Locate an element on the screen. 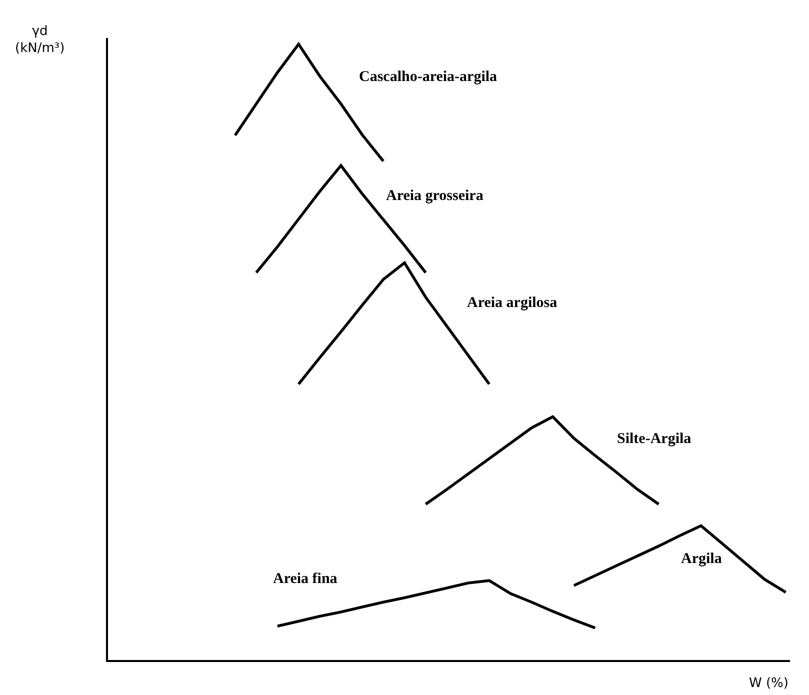  series-label: Argila is located at coordinates (701, 559).